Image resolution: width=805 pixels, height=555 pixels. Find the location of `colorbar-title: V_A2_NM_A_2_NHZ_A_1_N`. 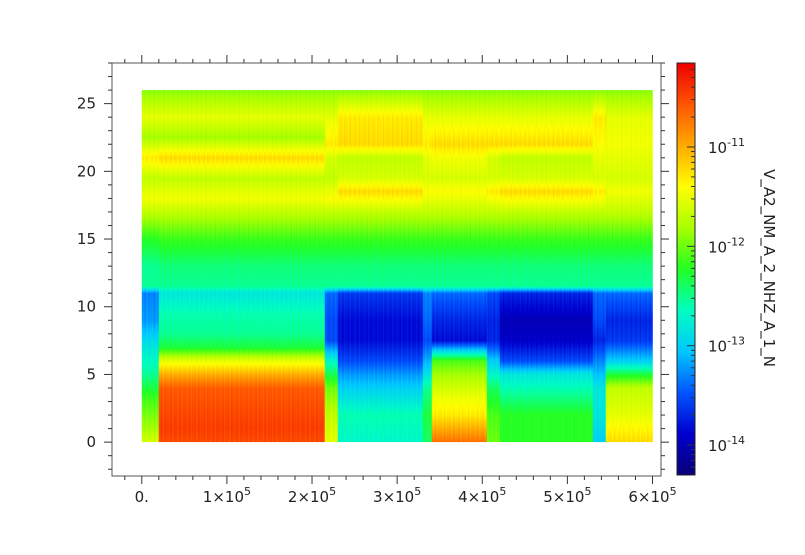

colorbar-title: V_A2_NM_A_2_NHZ_A_1_N is located at coordinates (768, 268).